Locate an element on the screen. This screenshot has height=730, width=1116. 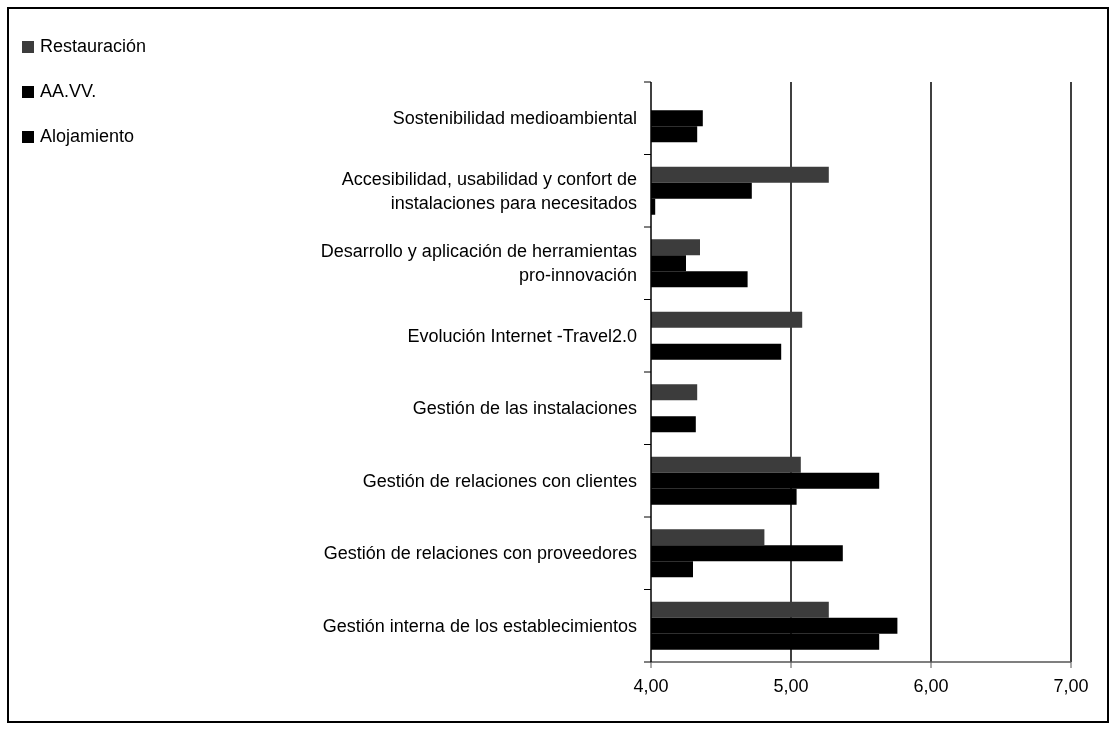
y-tick-label: Gestión de relaciones con clientes is located at coordinates (499, 480).